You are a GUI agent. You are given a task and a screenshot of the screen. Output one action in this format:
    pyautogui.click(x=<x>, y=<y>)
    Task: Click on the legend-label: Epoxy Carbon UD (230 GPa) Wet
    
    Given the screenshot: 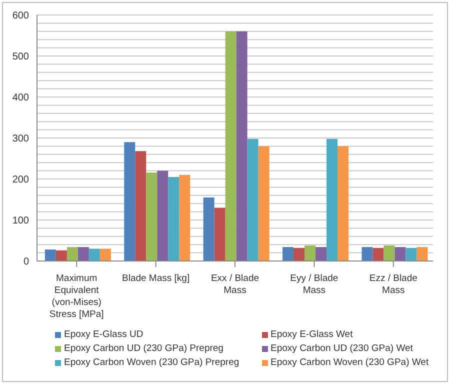 What is the action you would take?
    pyautogui.click(x=342, y=348)
    